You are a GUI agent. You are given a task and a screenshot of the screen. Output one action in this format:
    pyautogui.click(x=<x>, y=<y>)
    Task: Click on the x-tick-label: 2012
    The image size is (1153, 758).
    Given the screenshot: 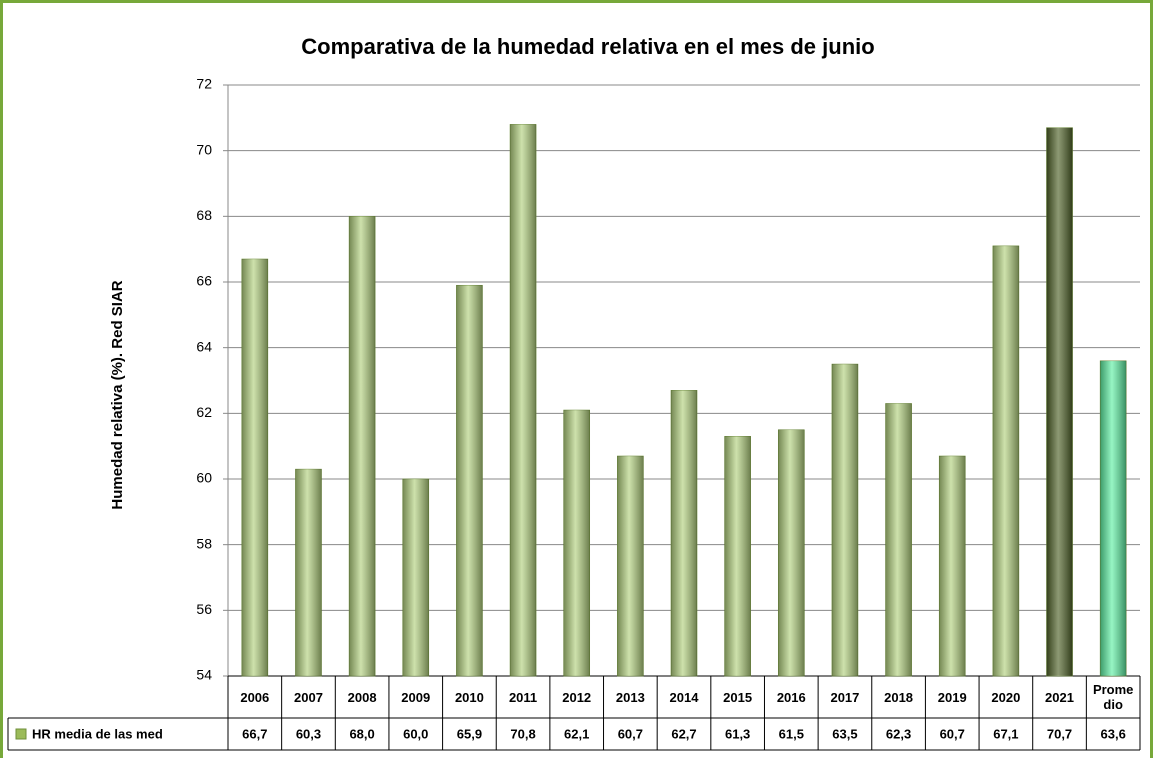 What is the action you would take?
    pyautogui.click(x=577, y=697)
    